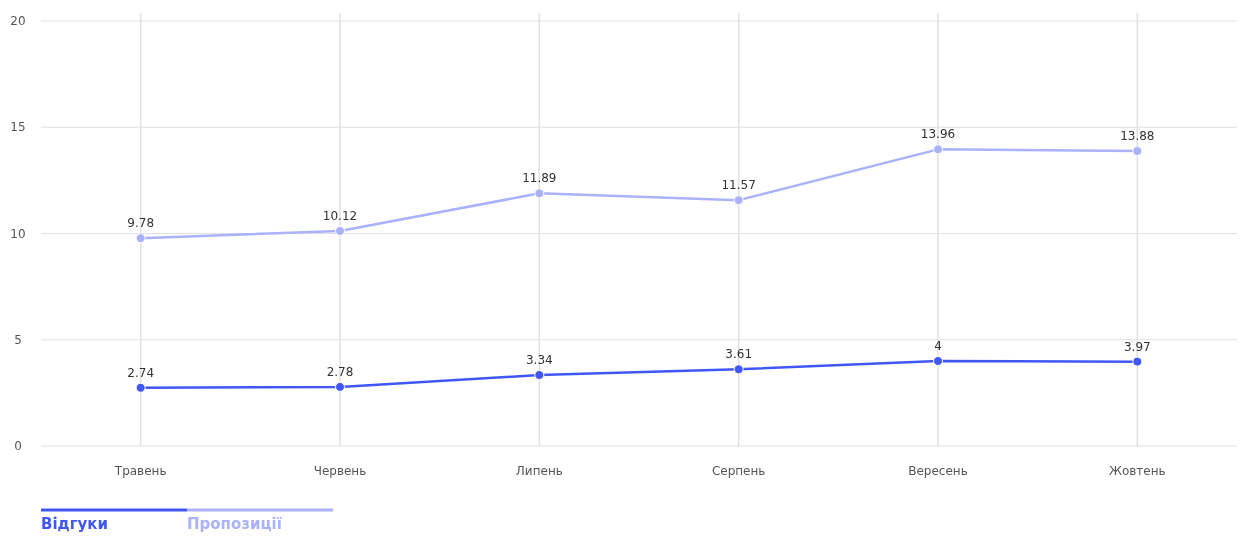 This screenshot has height=536, width=1246. Describe the element at coordinates (1137, 136) in the screenshot. I see `data-label: 13.88` at that location.